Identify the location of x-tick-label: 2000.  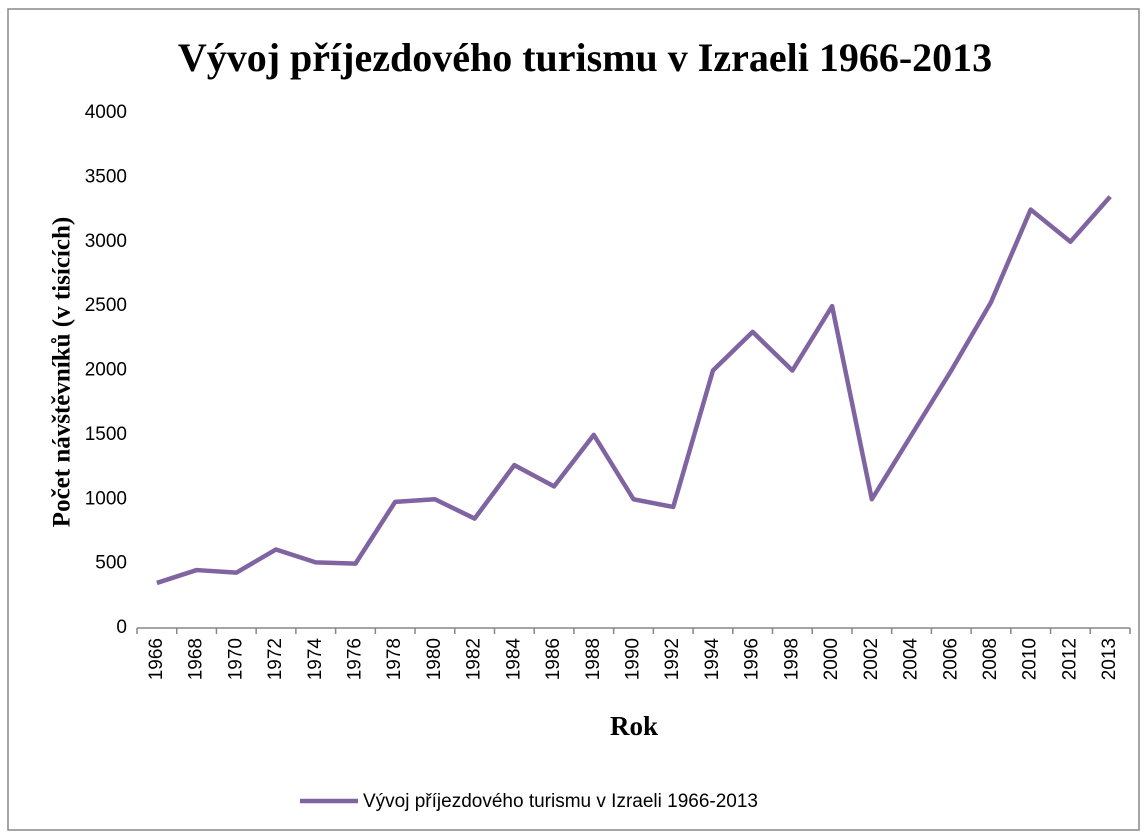
(831, 659).